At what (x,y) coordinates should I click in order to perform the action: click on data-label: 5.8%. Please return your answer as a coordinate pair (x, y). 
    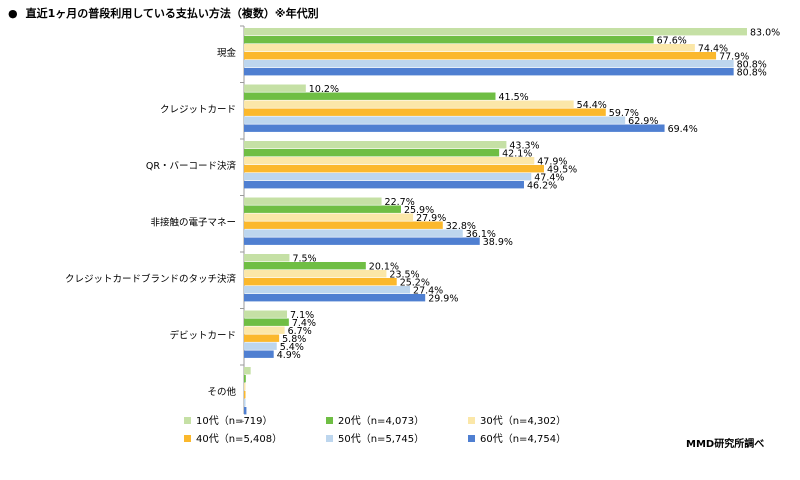
    Looking at the image, I should click on (294, 339).